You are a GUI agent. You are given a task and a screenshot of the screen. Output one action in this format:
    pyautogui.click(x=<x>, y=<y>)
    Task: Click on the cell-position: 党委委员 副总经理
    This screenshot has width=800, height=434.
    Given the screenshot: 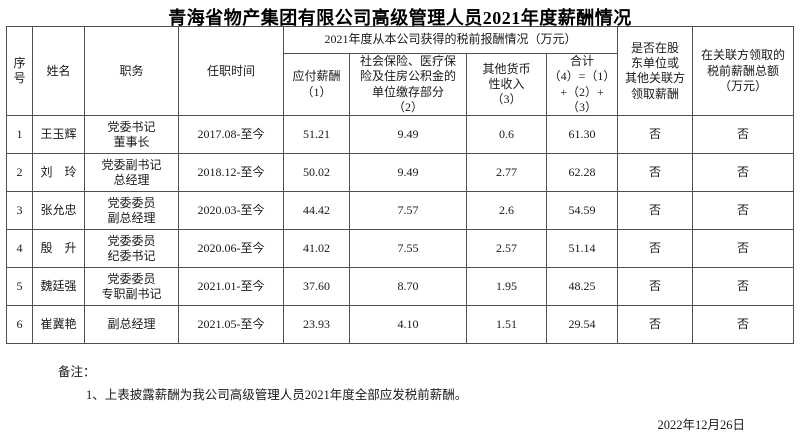 What is the action you would take?
    pyautogui.click(x=131, y=211)
    